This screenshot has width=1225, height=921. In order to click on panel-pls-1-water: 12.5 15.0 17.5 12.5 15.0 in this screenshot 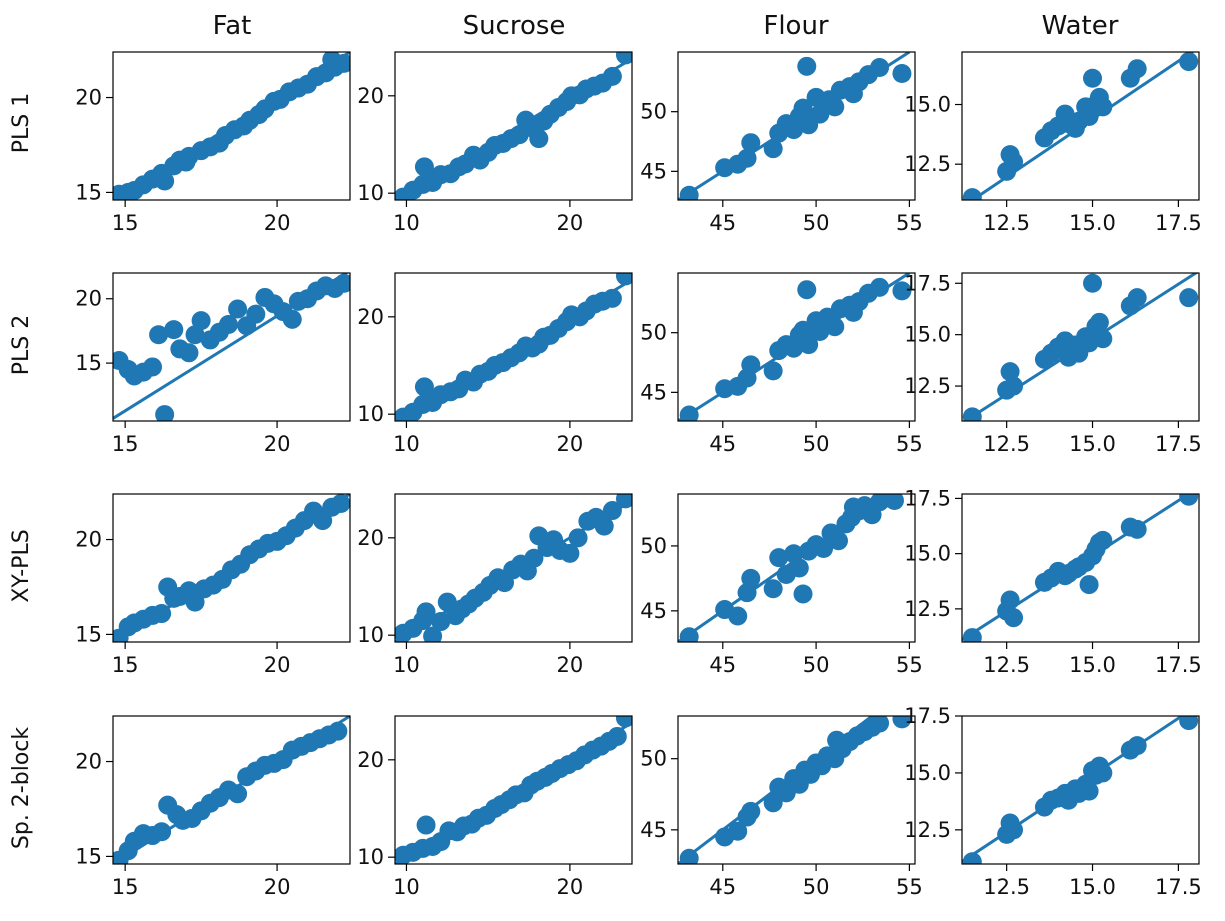, I will do `click(1053, 143)`.